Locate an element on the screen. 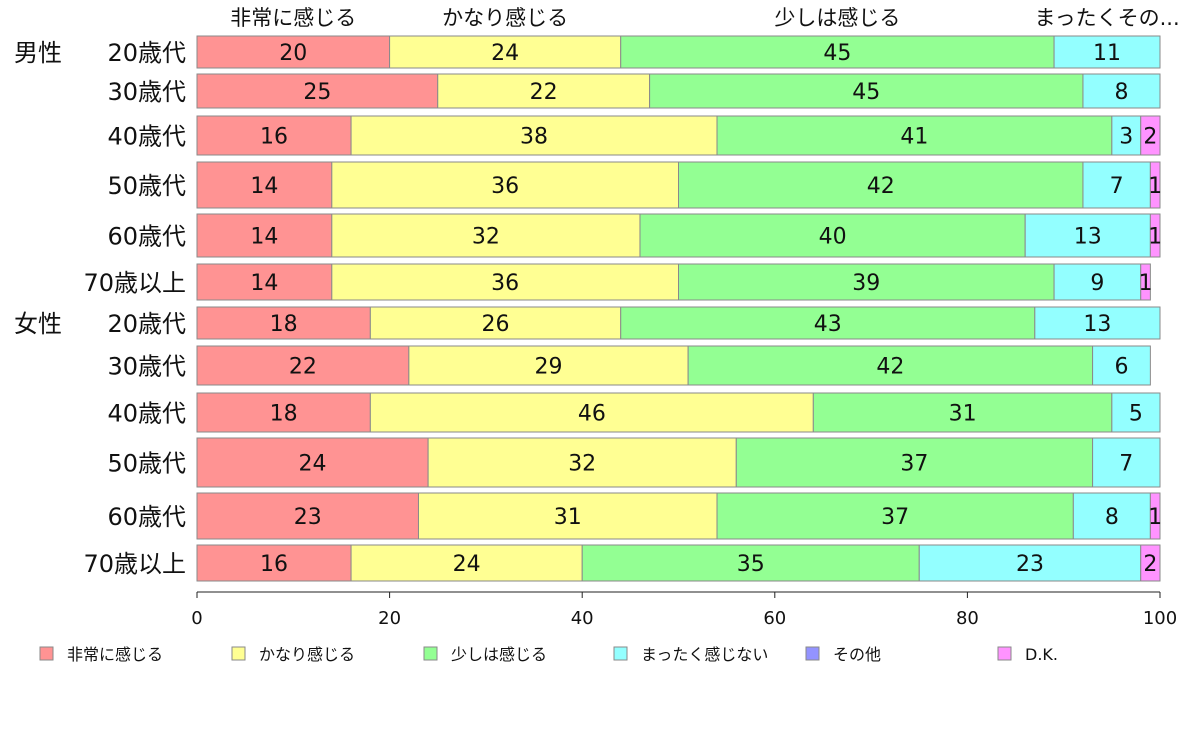  bar-row: 14 32 40 13 1 is located at coordinates (679, 235).